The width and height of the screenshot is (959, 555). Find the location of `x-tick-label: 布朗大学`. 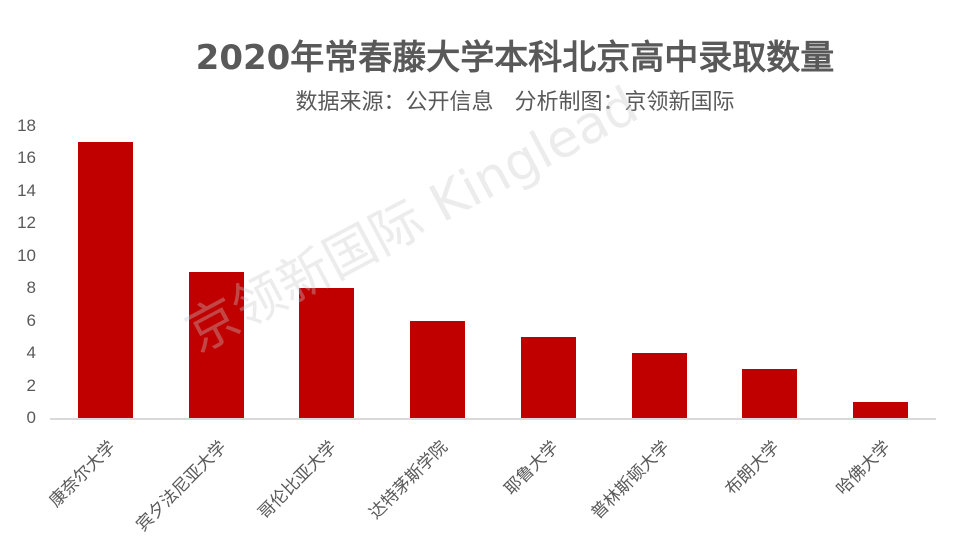

x-tick-label: 布朗大学 is located at coordinates (753, 468).